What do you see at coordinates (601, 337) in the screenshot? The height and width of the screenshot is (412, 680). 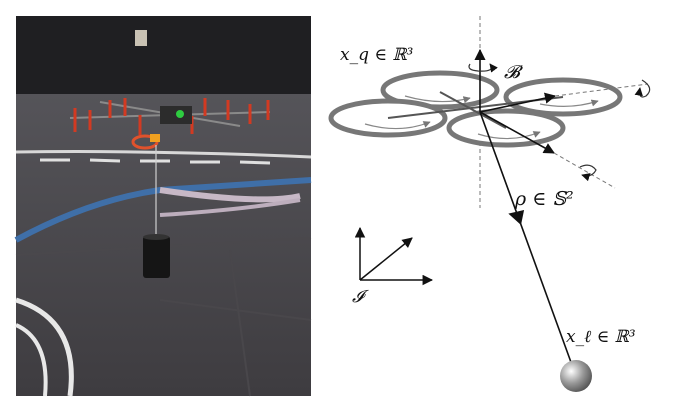 I see `load-position-label: x_ℓ ∈ ℝ³` at bounding box center [601, 337].